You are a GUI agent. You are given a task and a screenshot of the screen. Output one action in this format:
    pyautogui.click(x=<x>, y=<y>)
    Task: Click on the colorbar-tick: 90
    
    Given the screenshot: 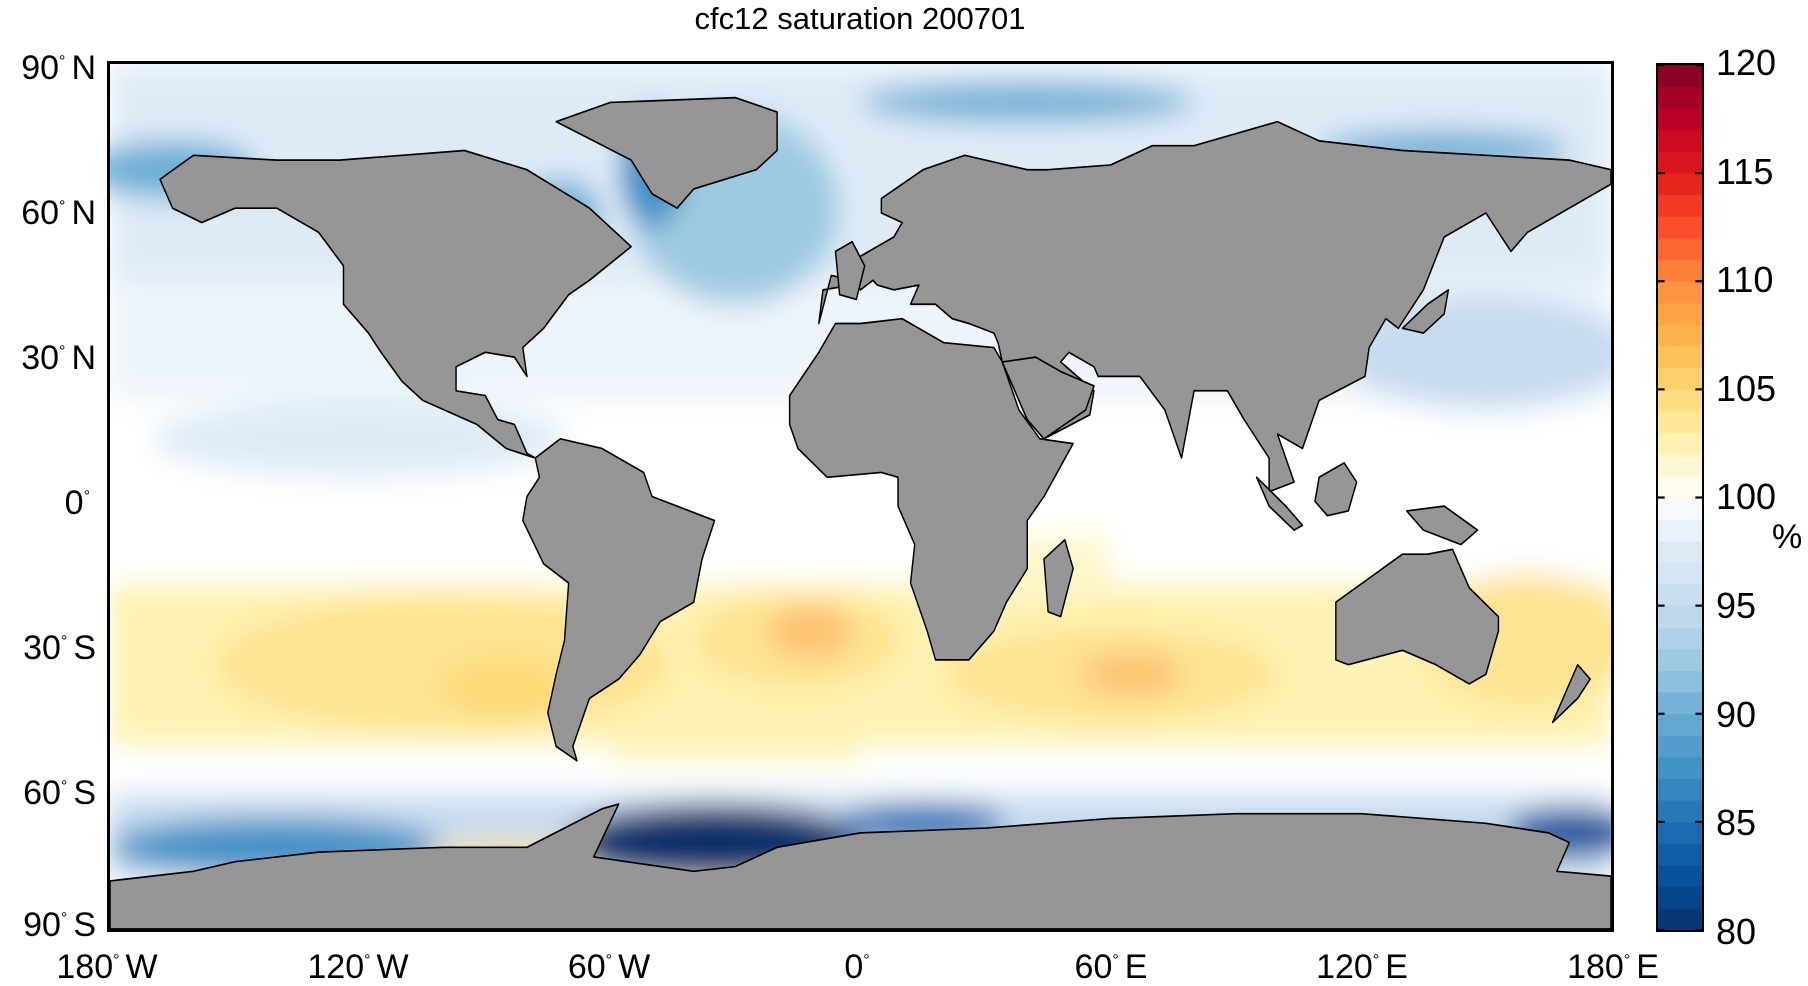 What is the action you would take?
    pyautogui.click(x=1736, y=714)
    